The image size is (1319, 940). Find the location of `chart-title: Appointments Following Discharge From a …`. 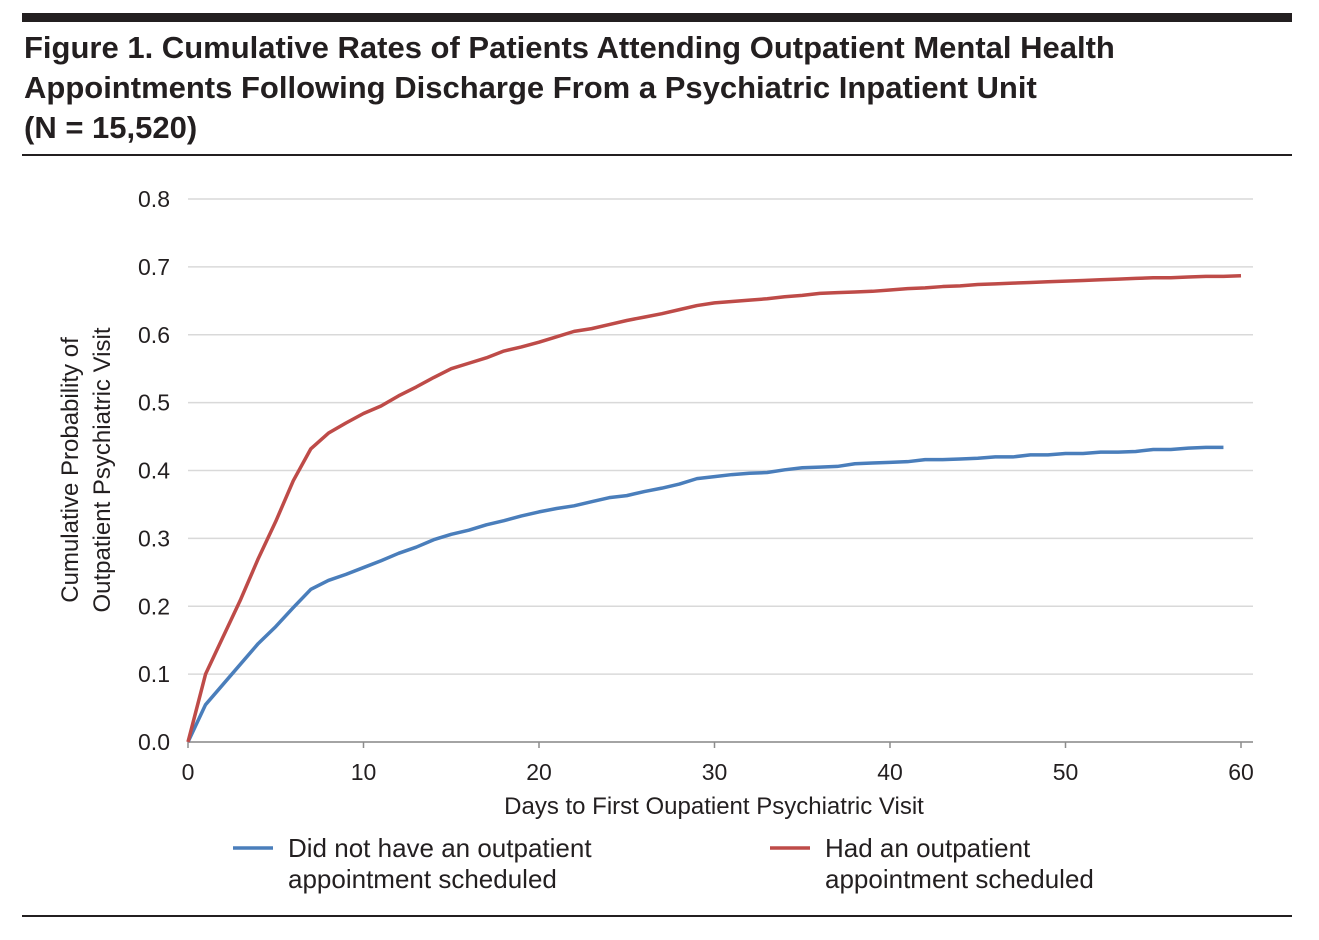

chart-title: Appointments Following Discharge From a … is located at coordinates (530, 87).